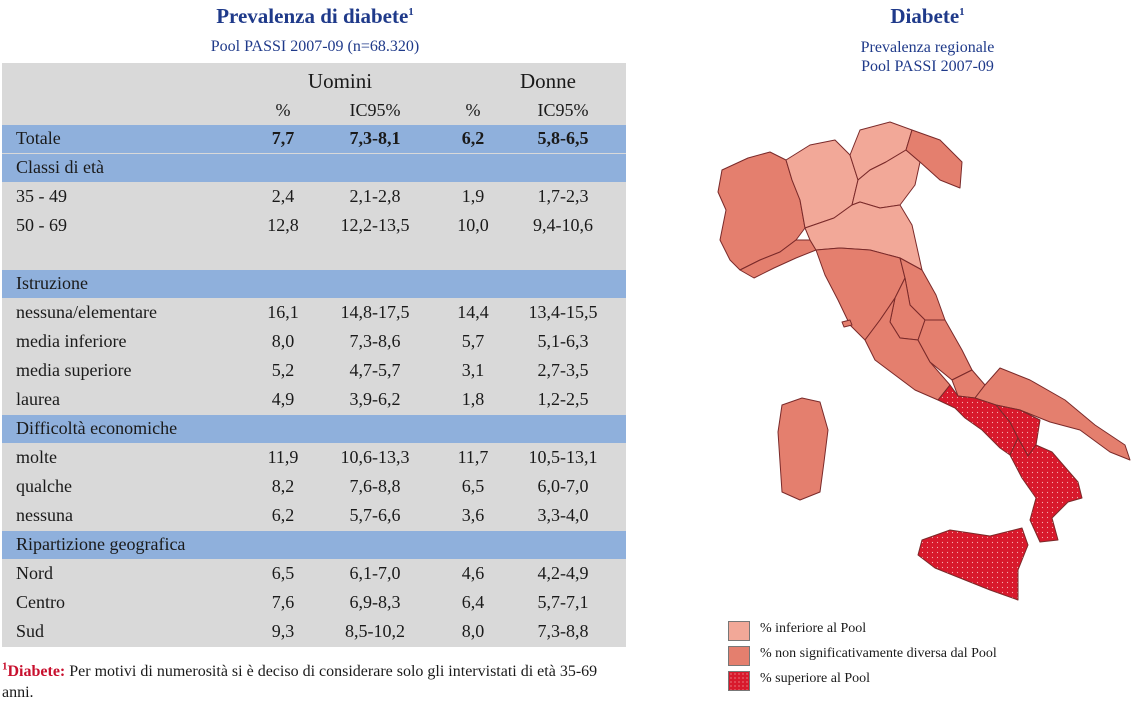  I want to click on section-label: Istruzione, so click(52, 283).